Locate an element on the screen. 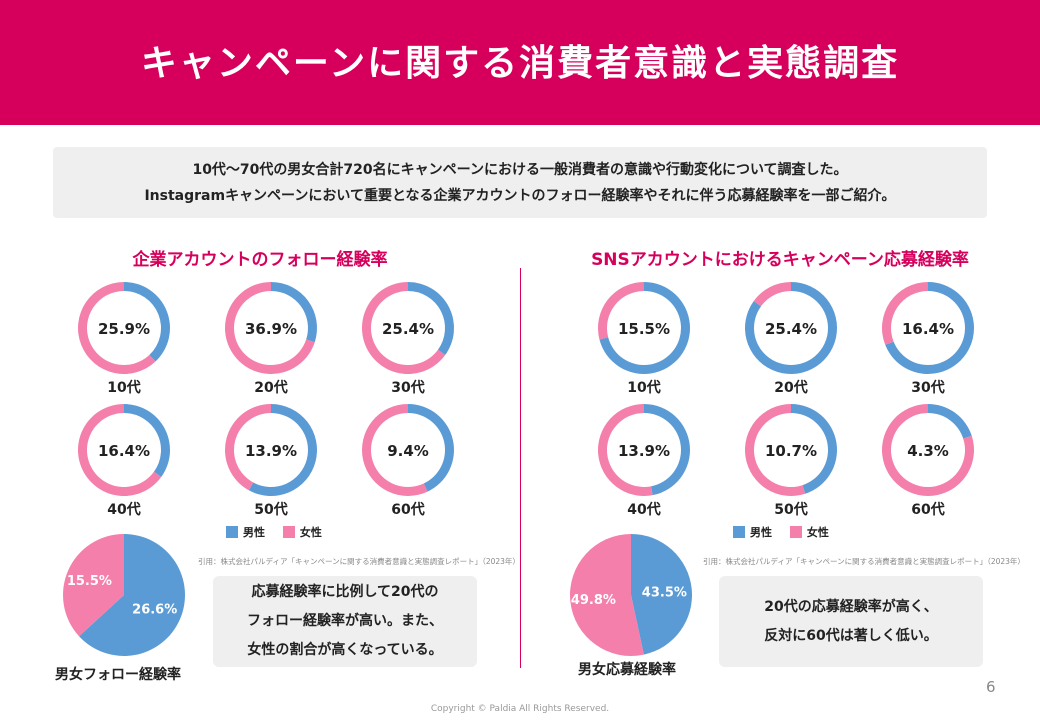 This screenshot has height=720, width=1040. donut-1: 15.5% 10代 is located at coordinates (644, 339).